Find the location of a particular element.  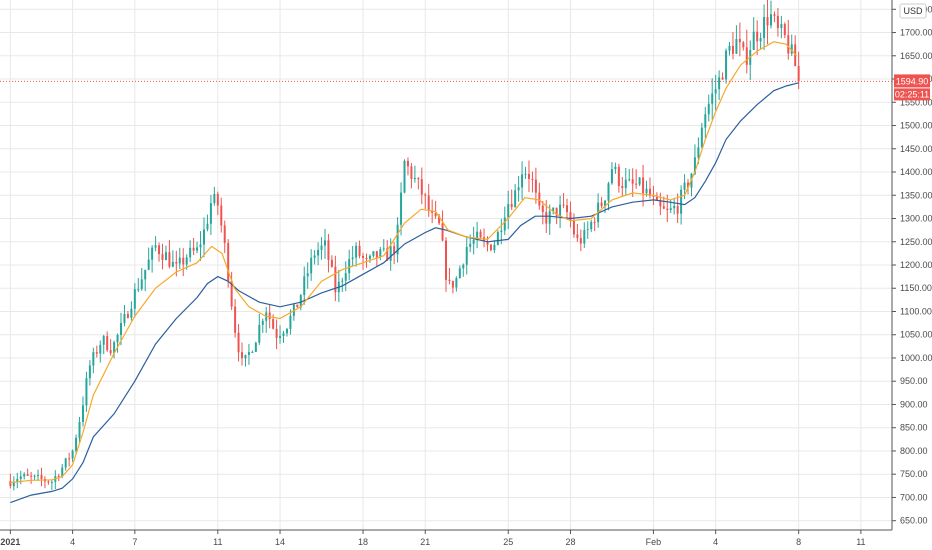

y-tick-label: 1350.00 is located at coordinates (916, 195).